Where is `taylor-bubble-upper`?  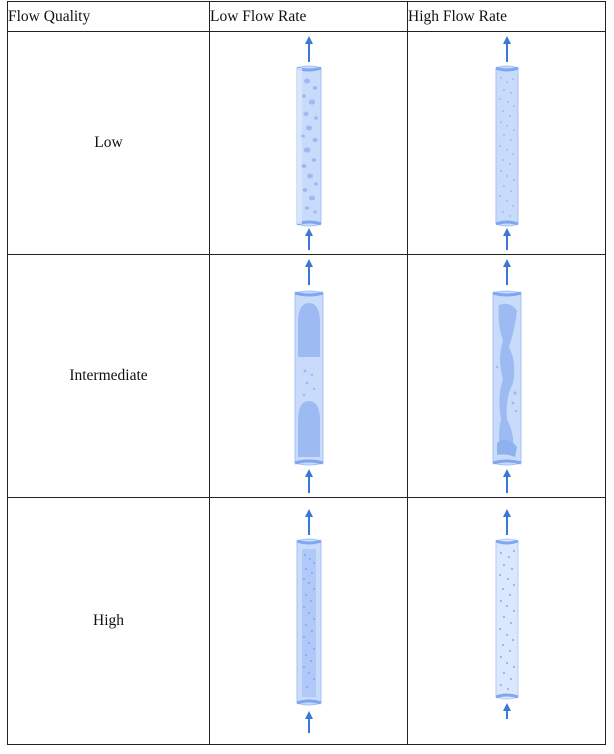
taylor-bubble-upper is located at coordinates (308, 329).